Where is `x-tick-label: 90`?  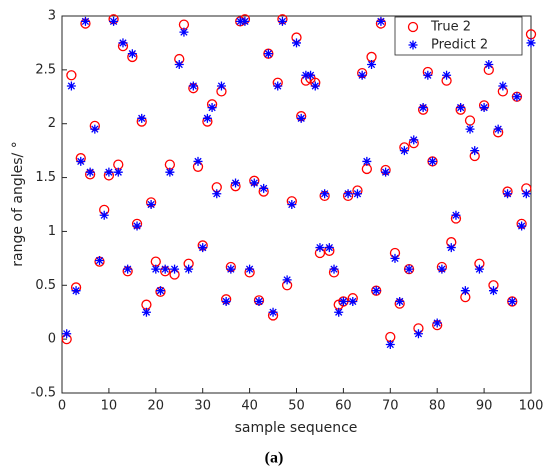 x-tick-label: 90 is located at coordinates (484, 406).